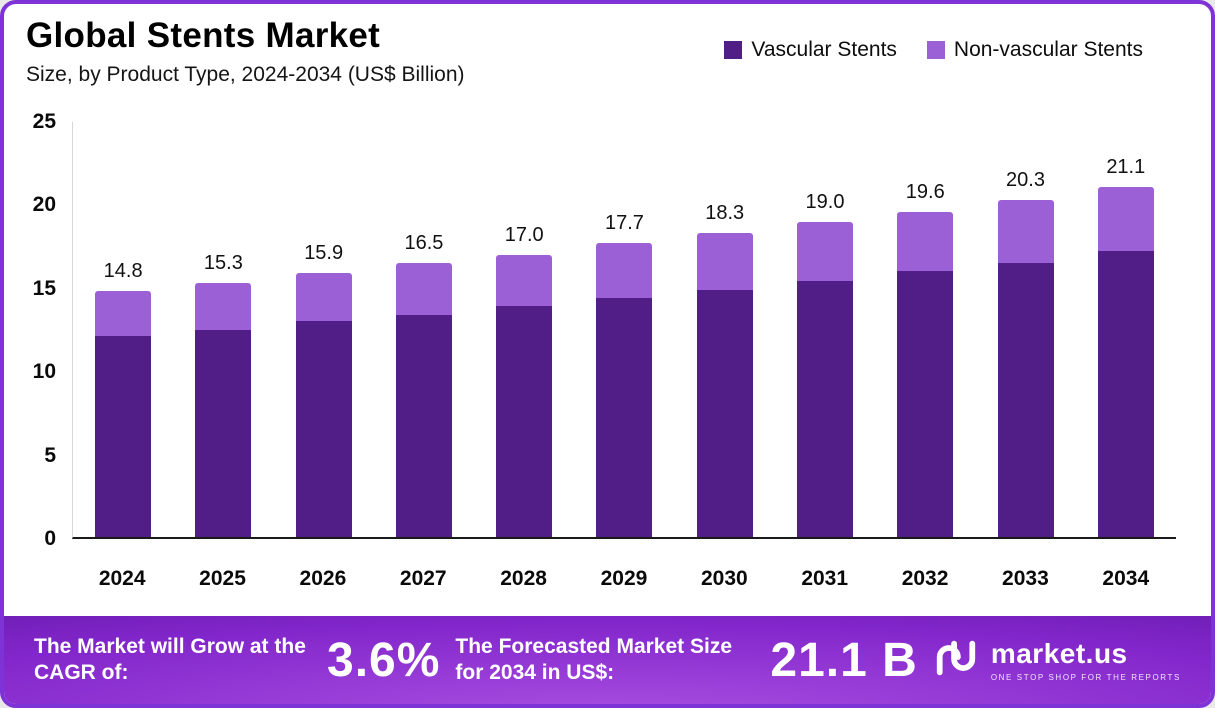 The width and height of the screenshot is (1215, 708). What do you see at coordinates (44, 121) in the screenshot?
I see `y-tick-label: 25` at bounding box center [44, 121].